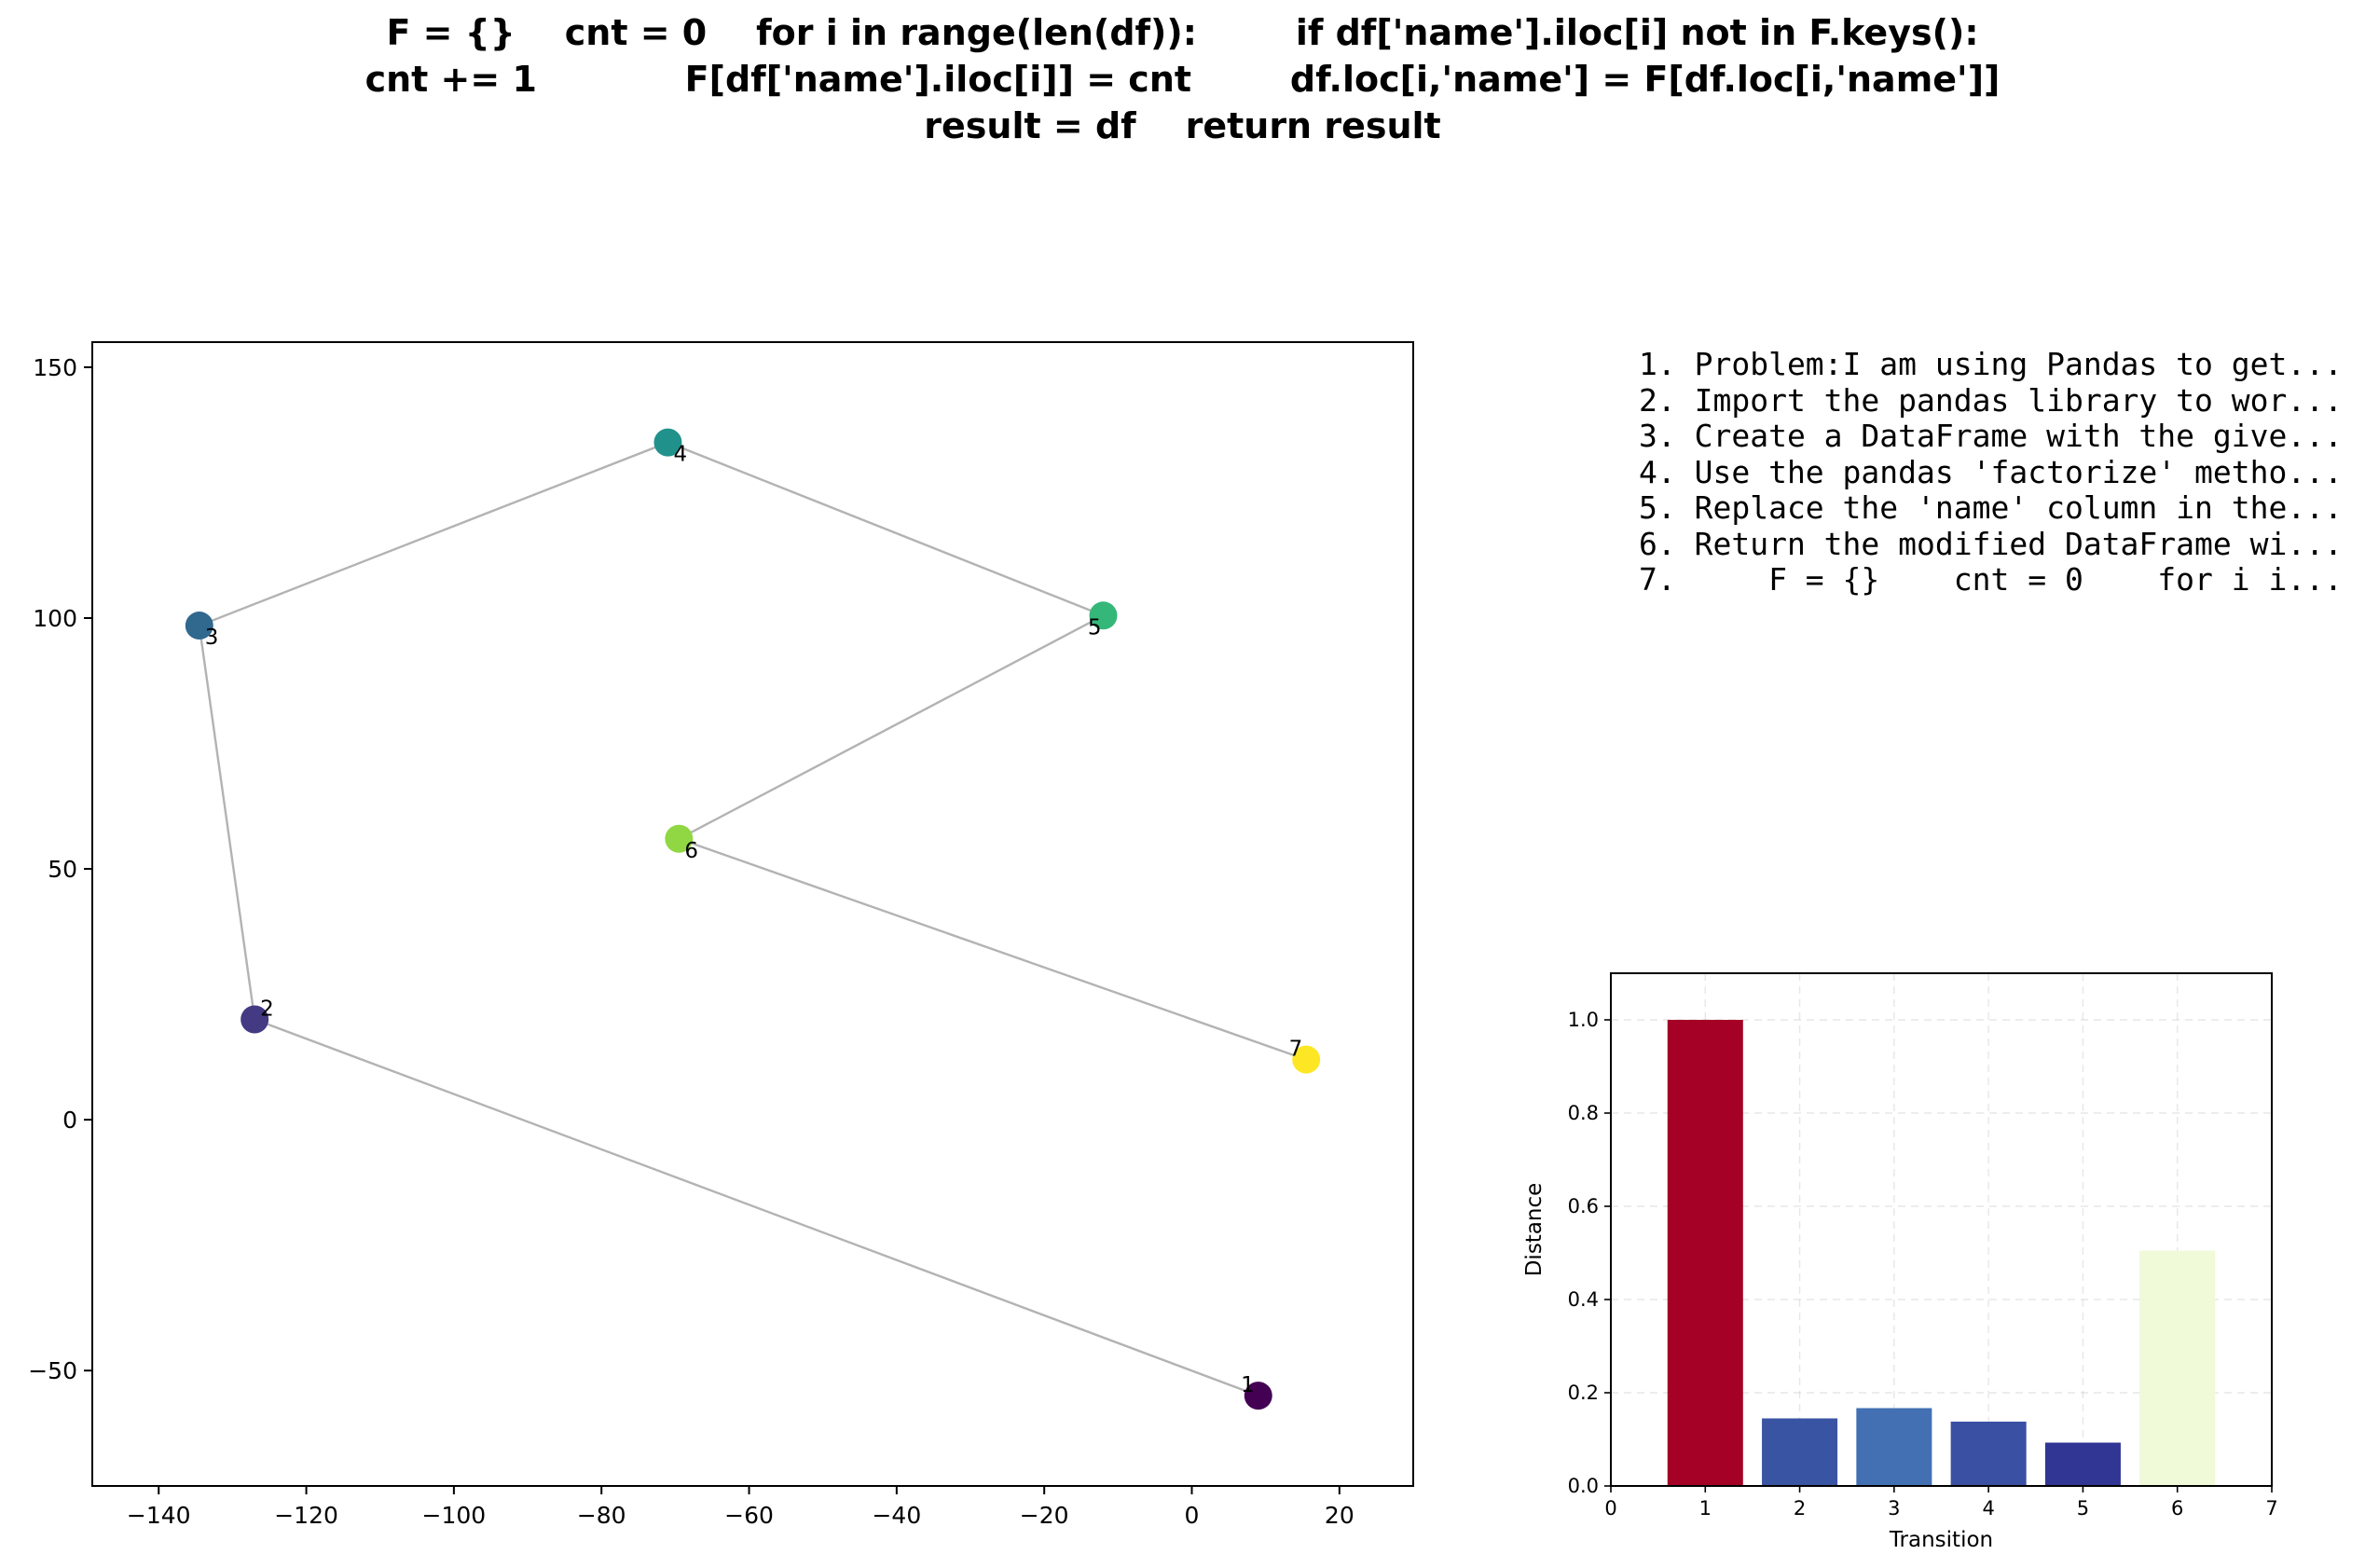 This screenshot has height=1568, width=2365. I want to click on bar-x-tick-label: 2, so click(1800, 1508).